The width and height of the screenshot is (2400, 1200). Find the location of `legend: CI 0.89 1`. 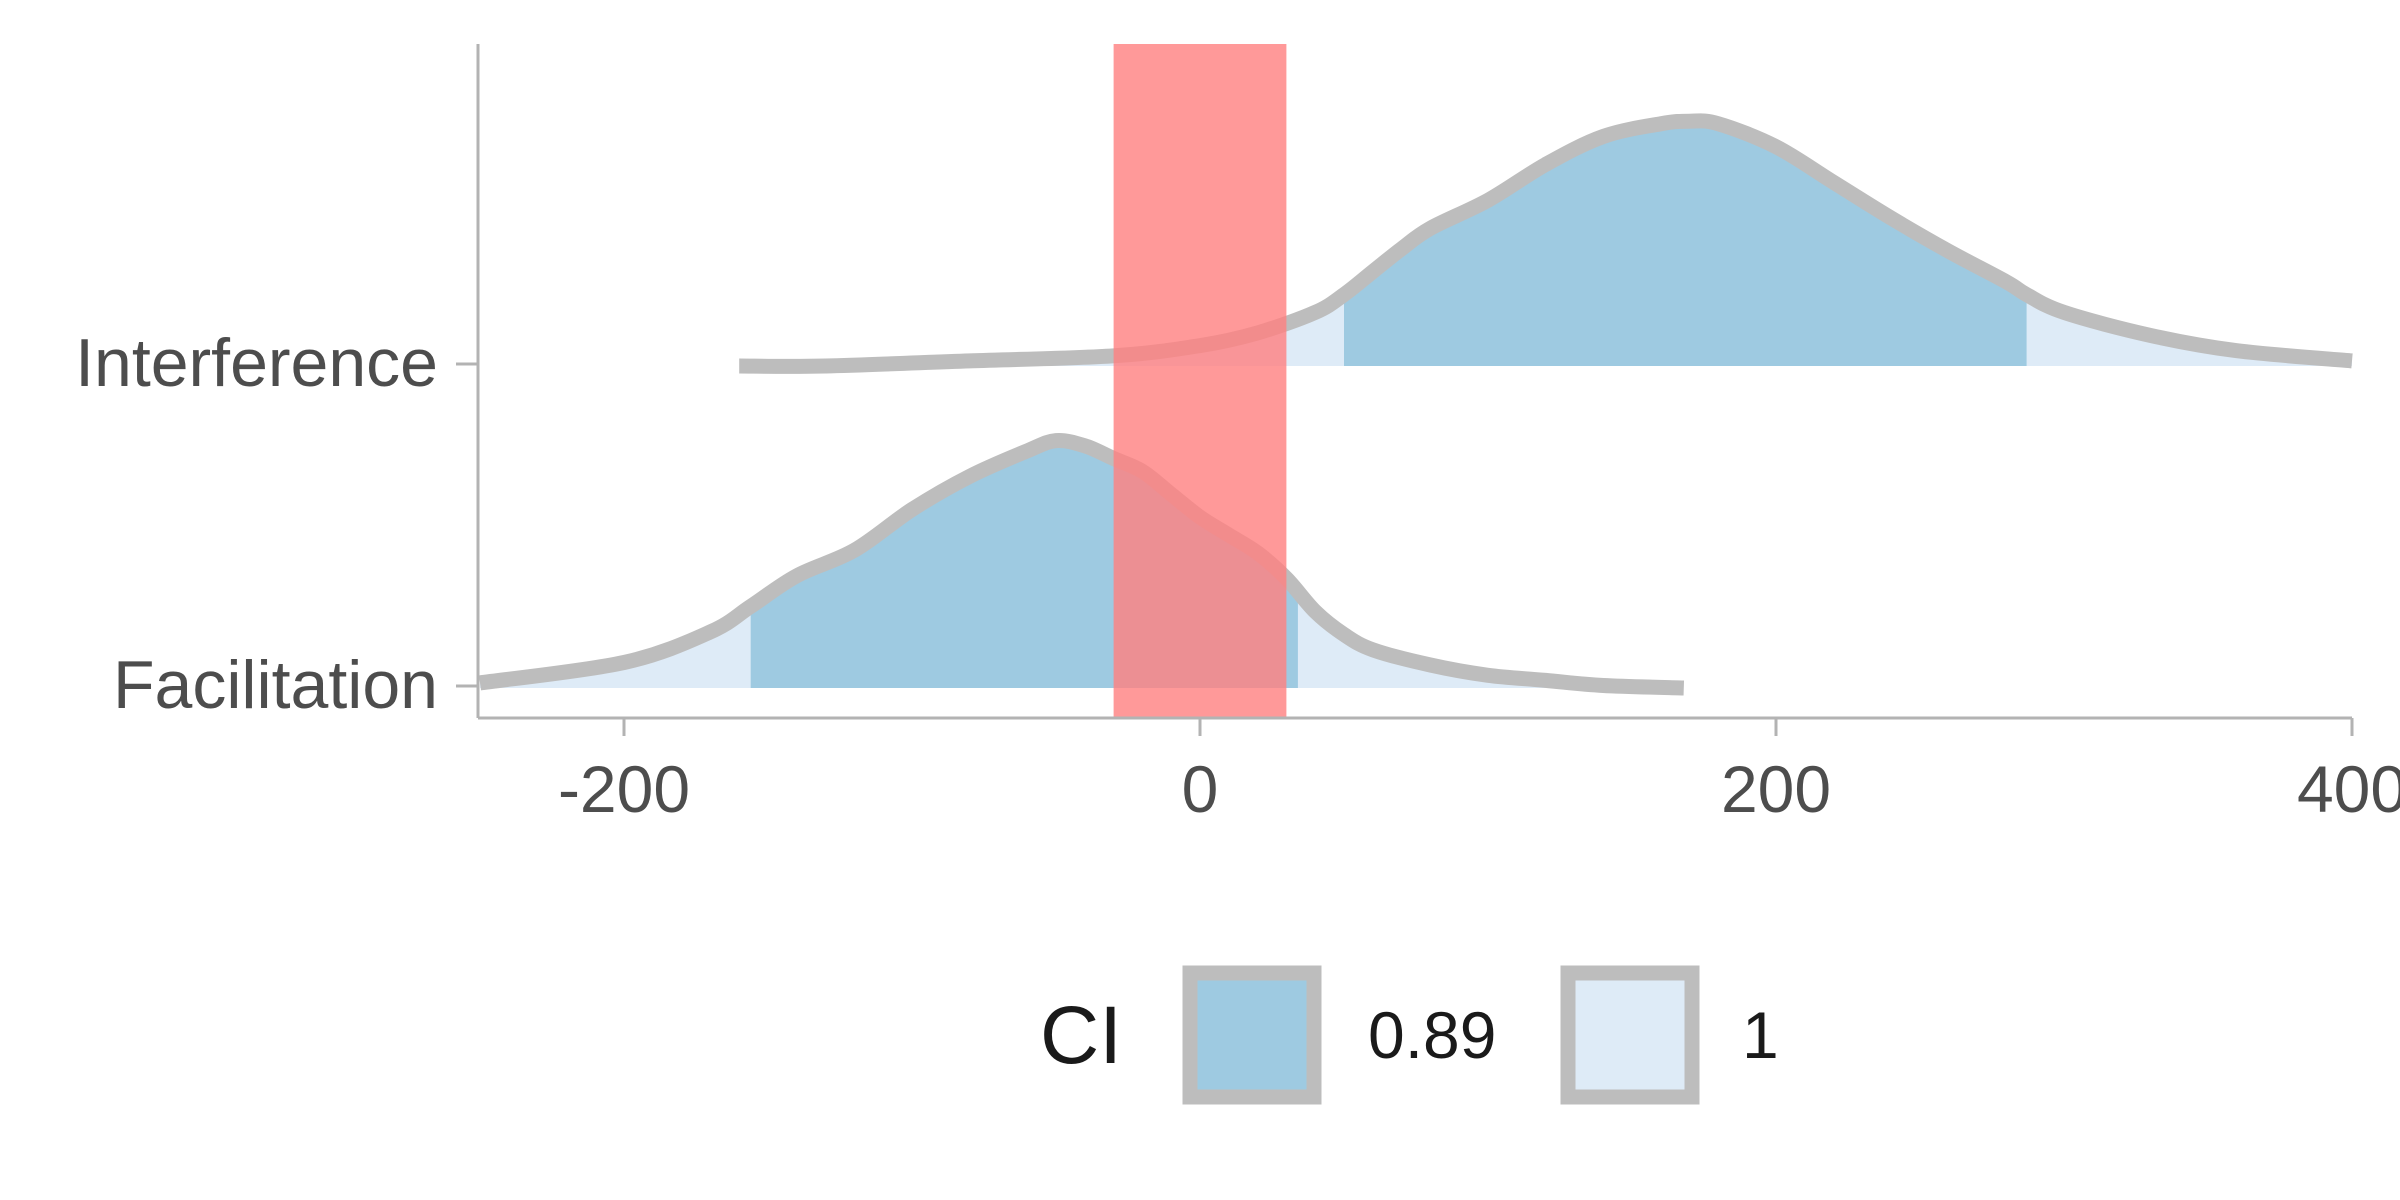

legend: CI 0.89 1 is located at coordinates (1409, 1035).